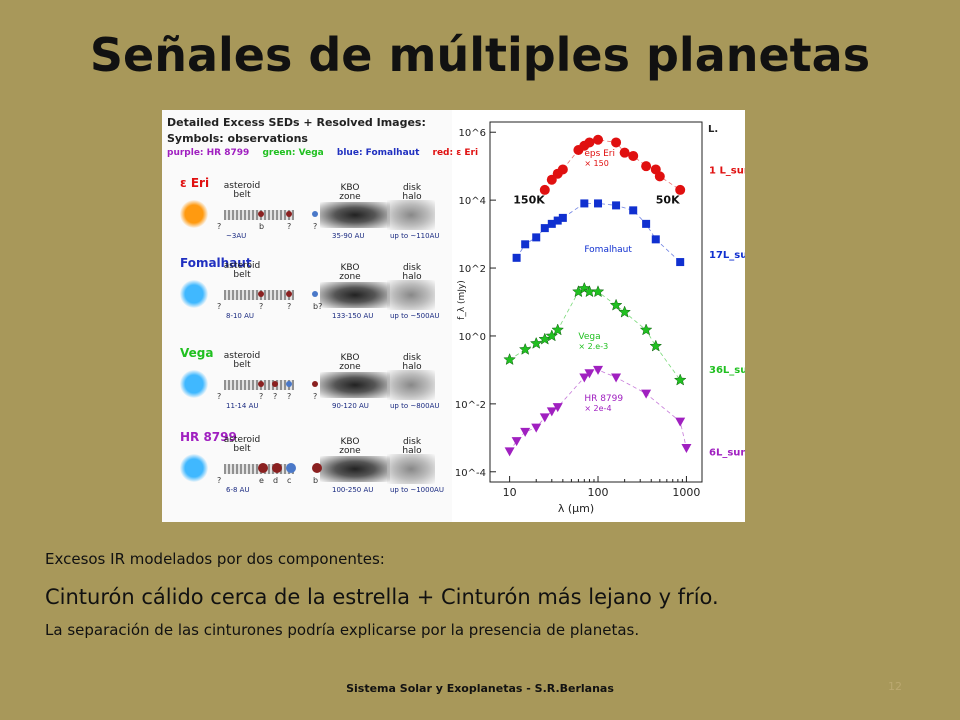 The height and width of the screenshot is (720, 960). Describe the element at coordinates (686, 492) in the screenshot. I see `x-tick-label: 1000` at that location.